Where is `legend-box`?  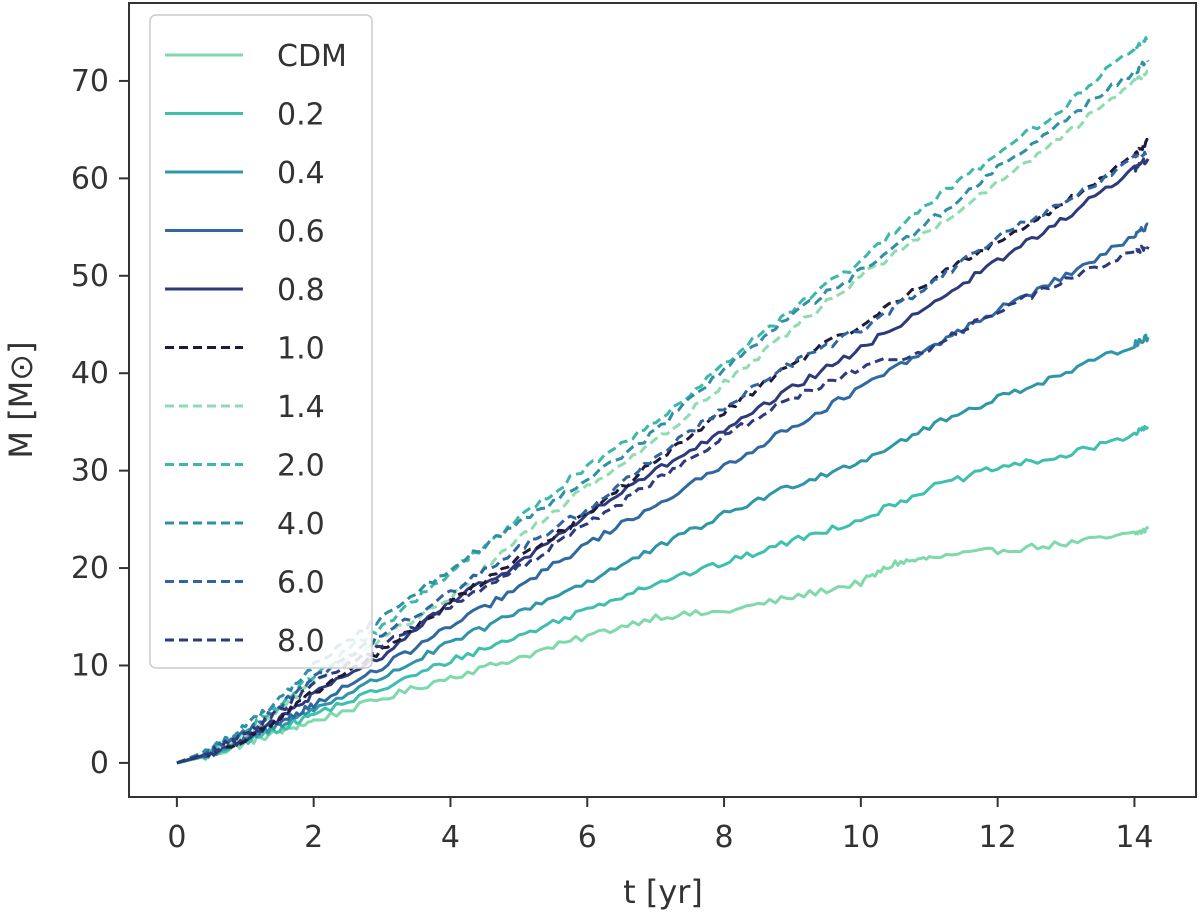 legend-box is located at coordinates (261, 341).